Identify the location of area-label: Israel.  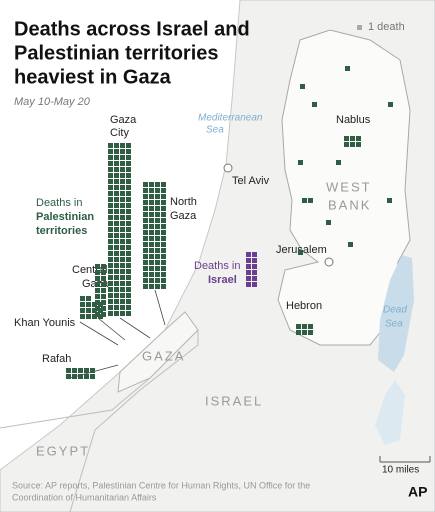
(222, 280).